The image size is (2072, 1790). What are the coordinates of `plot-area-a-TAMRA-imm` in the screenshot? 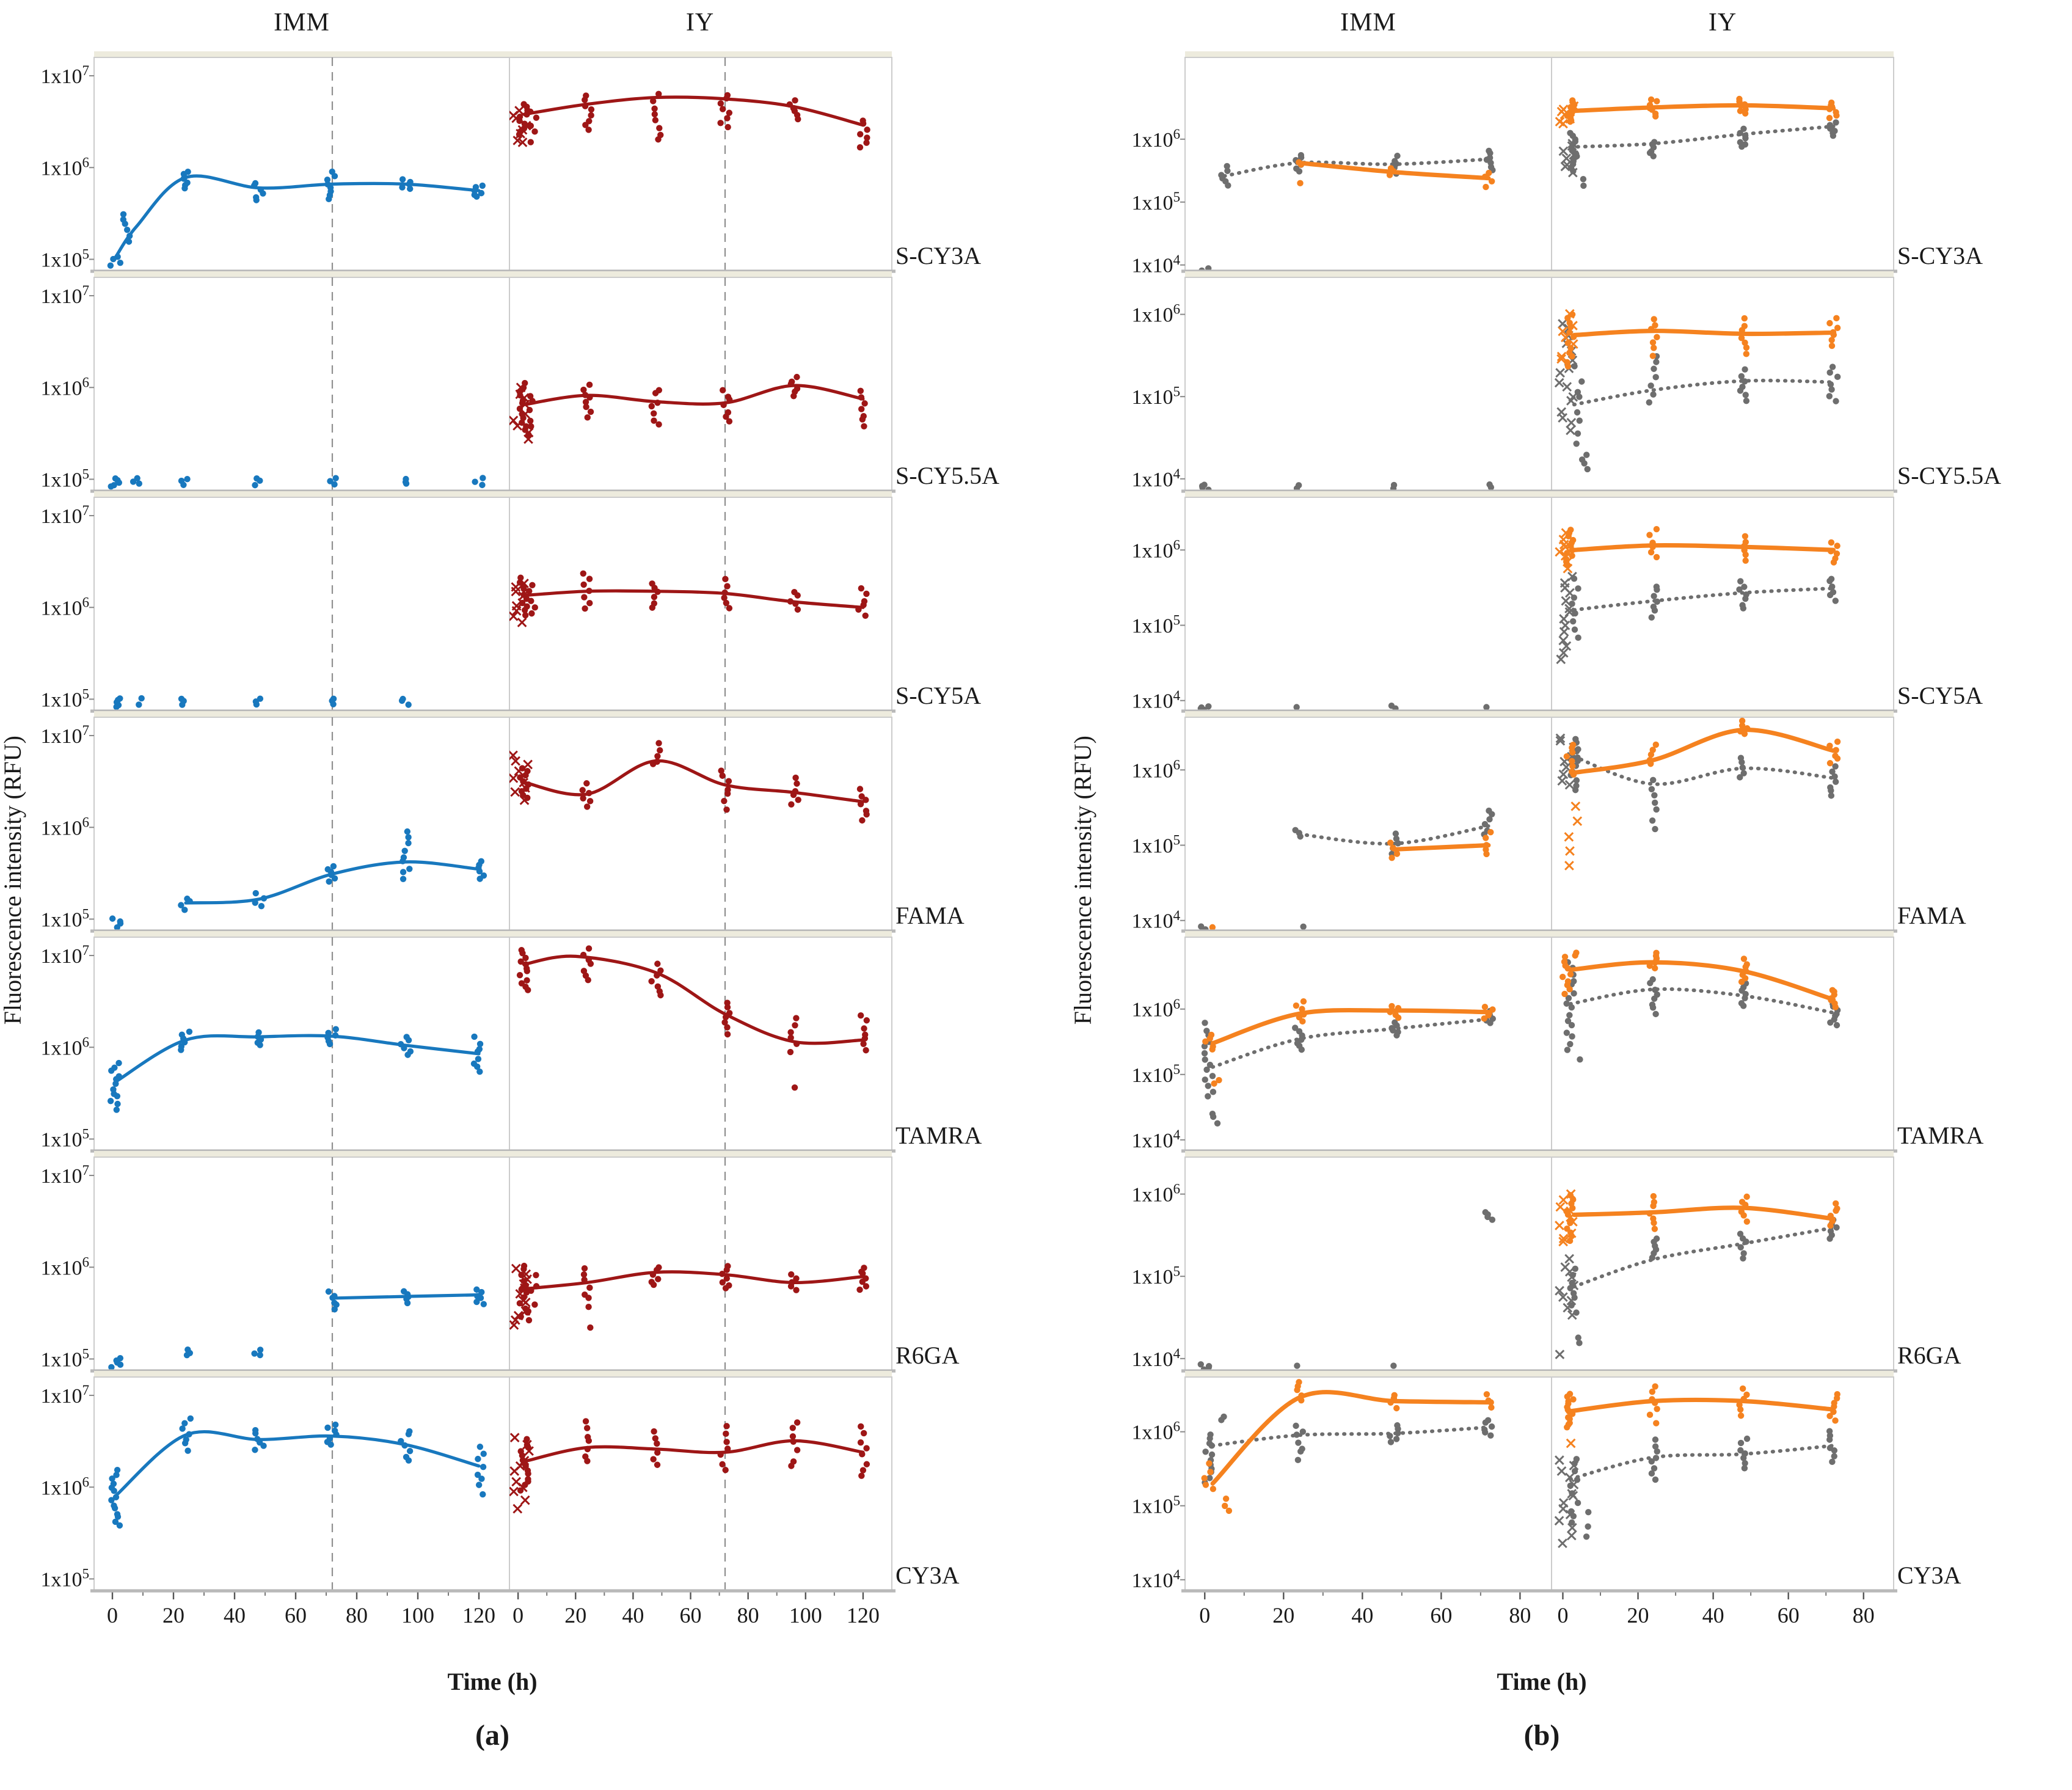 It's located at (295, 1044).